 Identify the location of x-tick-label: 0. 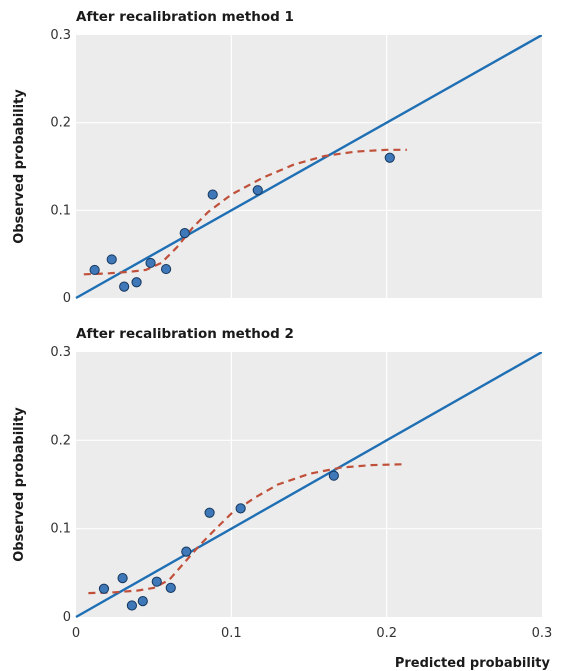
(76, 633).